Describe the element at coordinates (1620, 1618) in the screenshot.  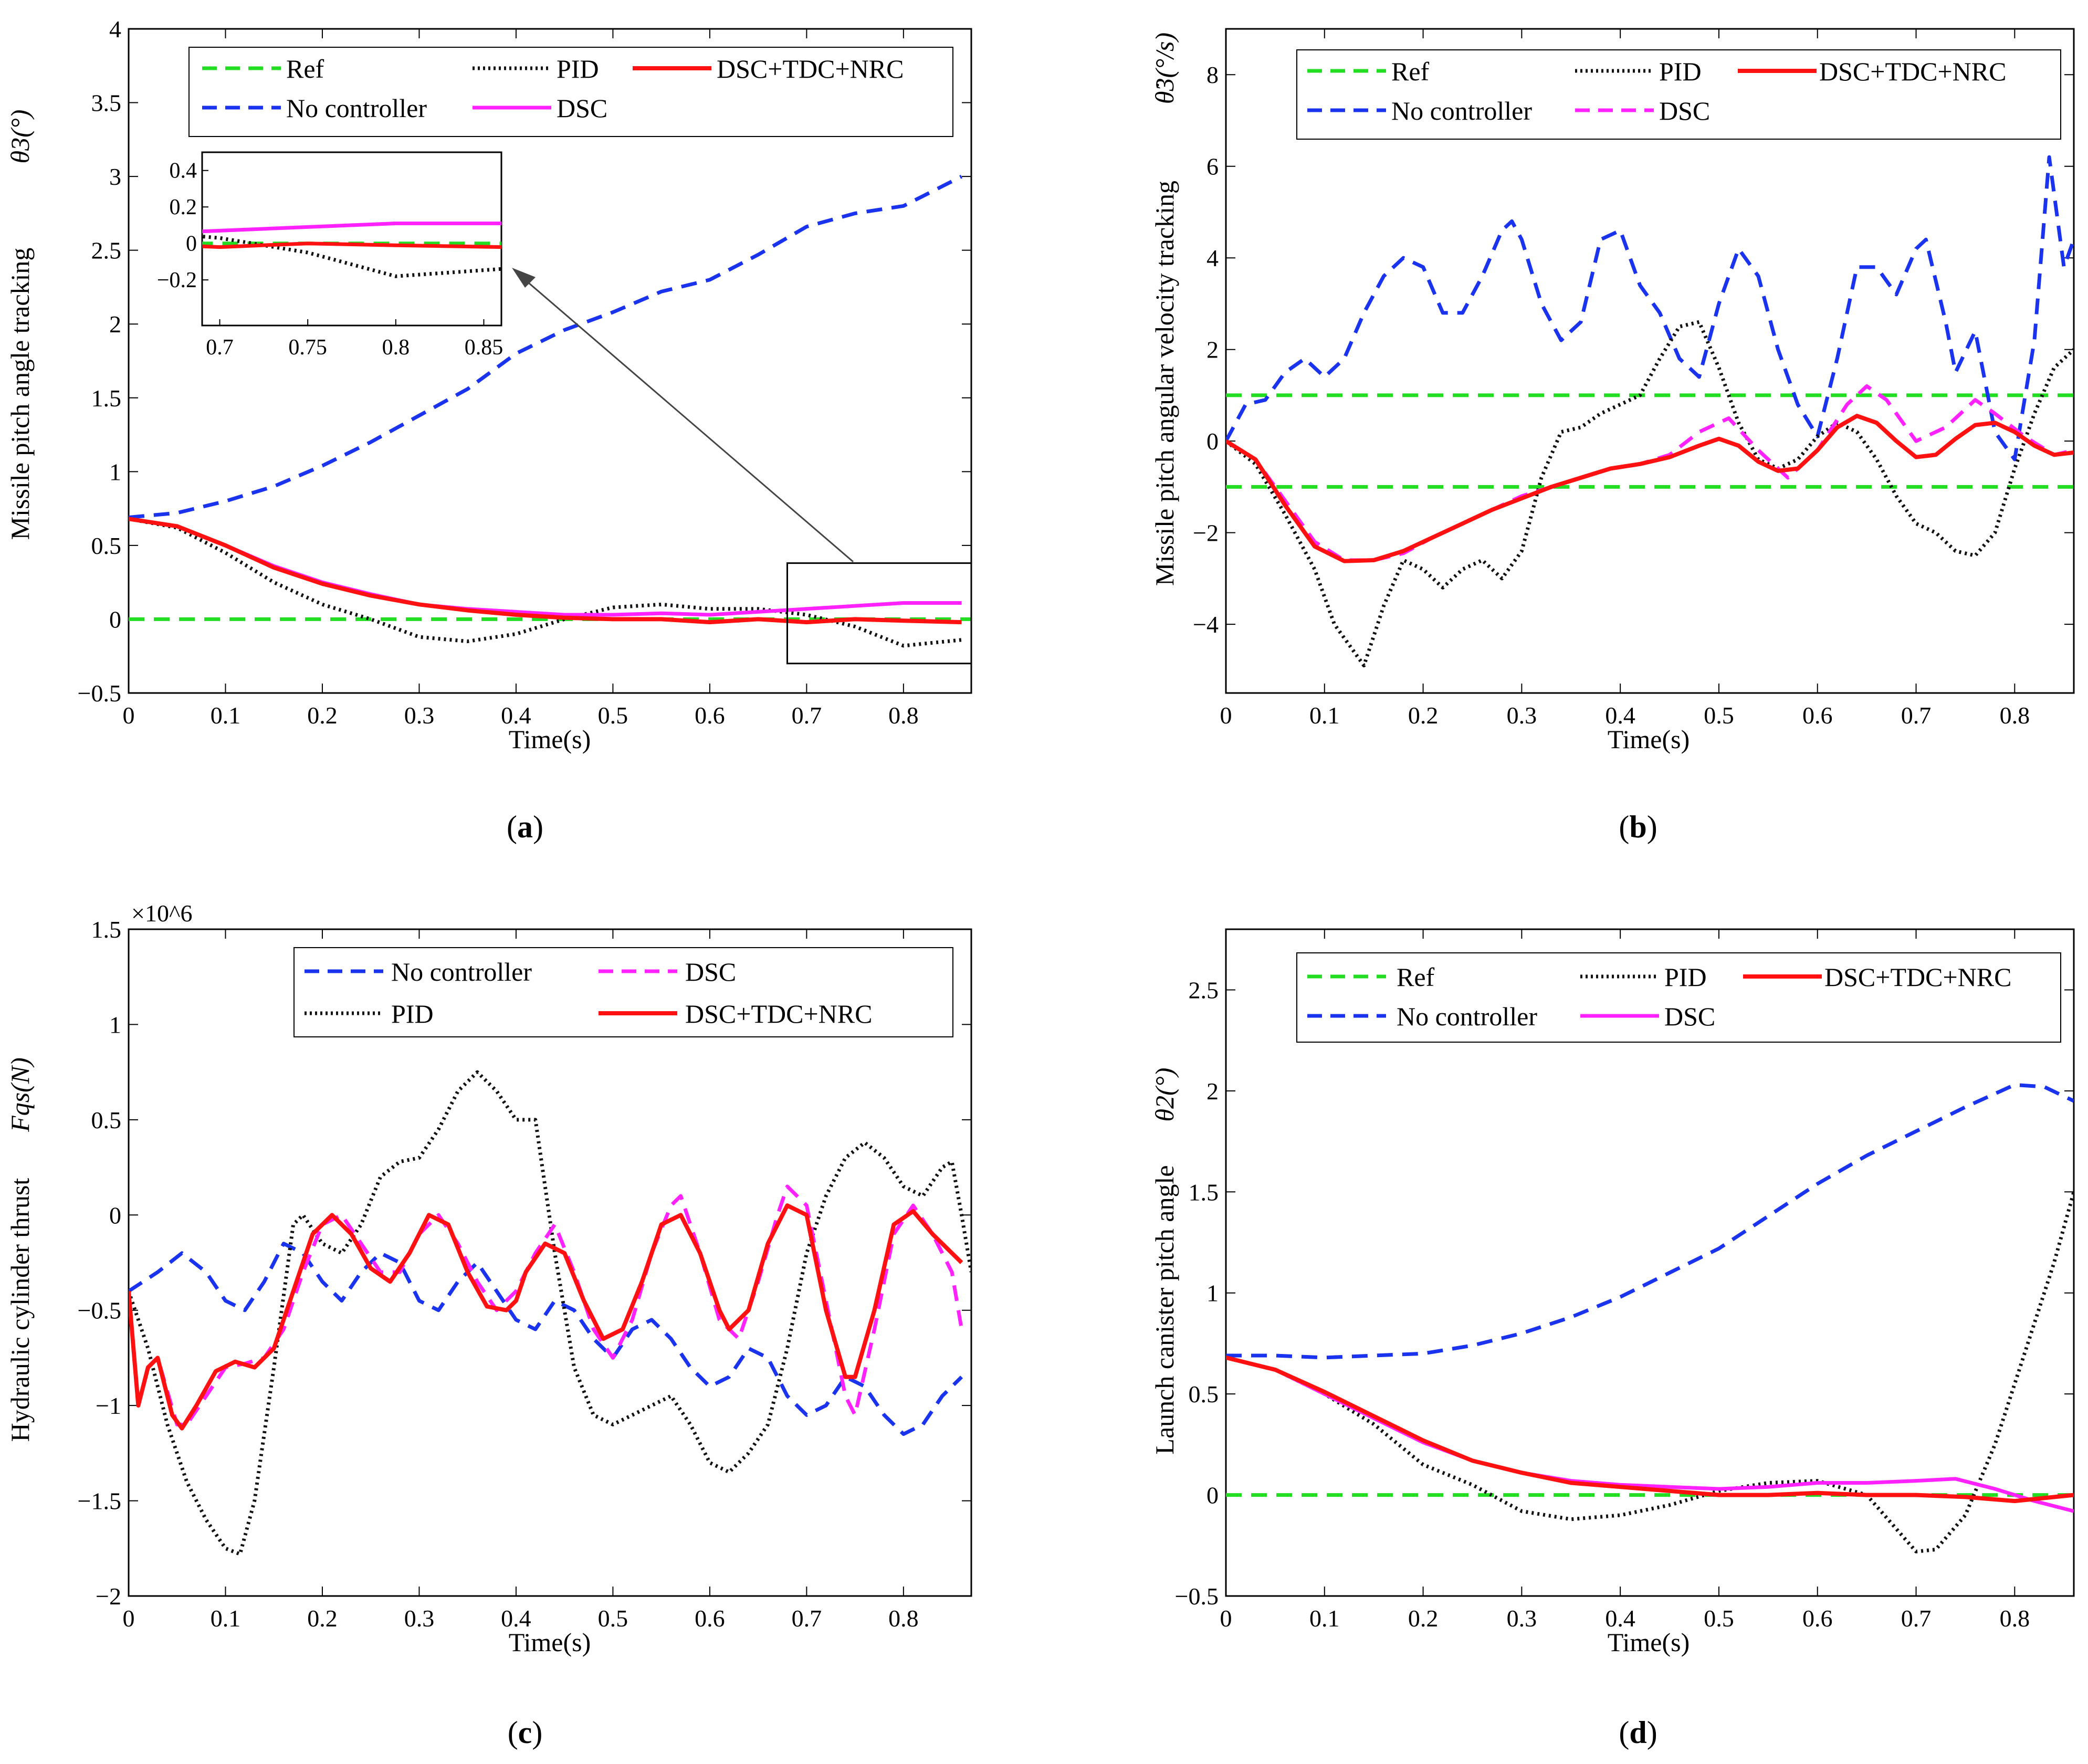
I see `x-tick-label: 0.4` at that location.